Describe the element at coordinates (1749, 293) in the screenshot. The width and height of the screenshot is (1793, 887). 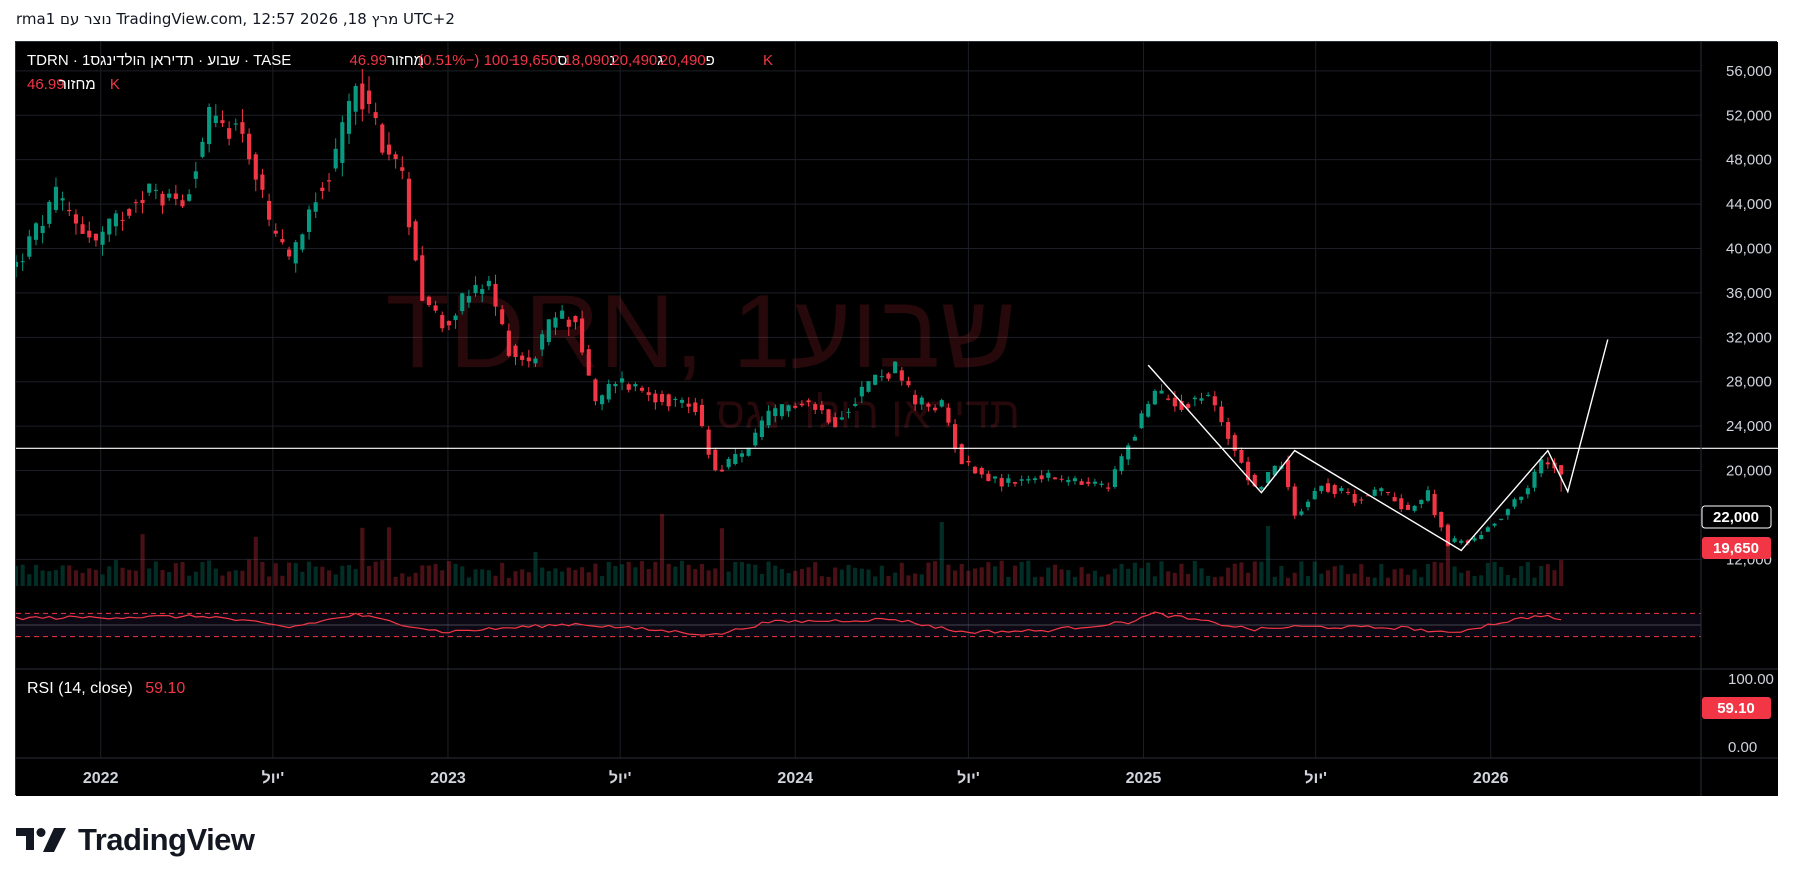
I see `price-tick-label: 36,000` at that location.